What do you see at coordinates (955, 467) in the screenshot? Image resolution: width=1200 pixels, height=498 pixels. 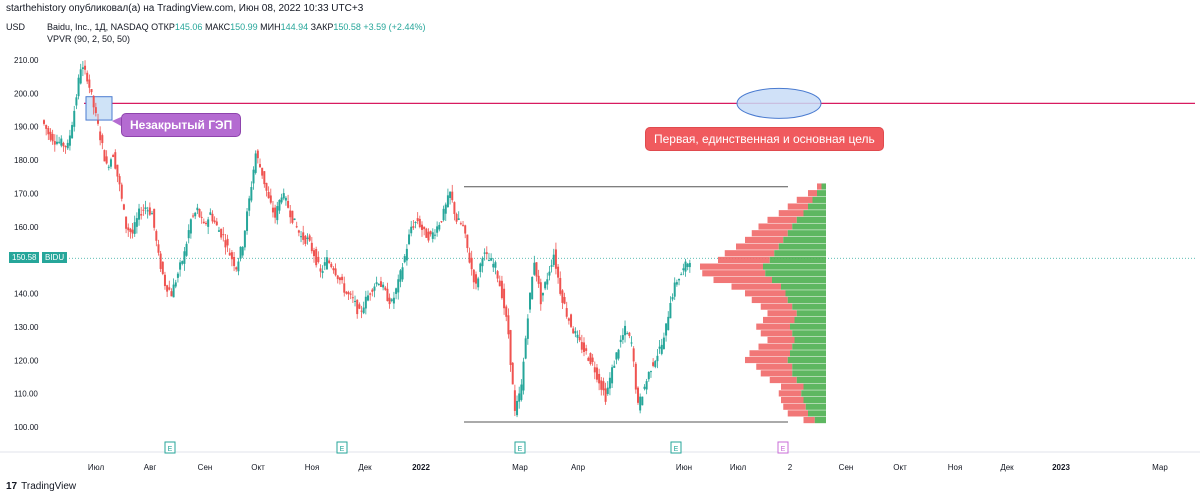 I see `x-tick-label: Ноя` at bounding box center [955, 467].